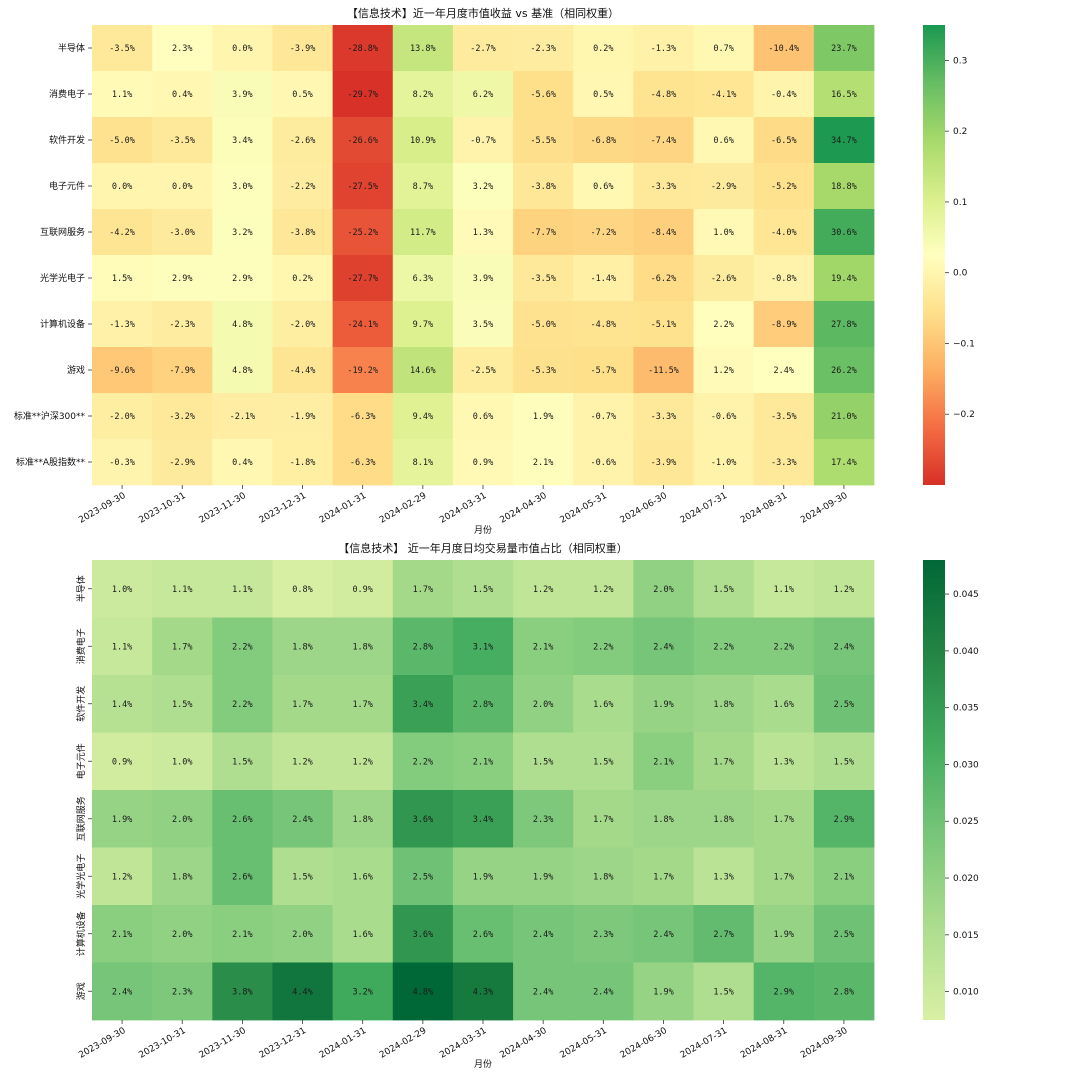  What do you see at coordinates (81, 646) in the screenshot?
I see `y-tick-label: 消费电子` at bounding box center [81, 646].